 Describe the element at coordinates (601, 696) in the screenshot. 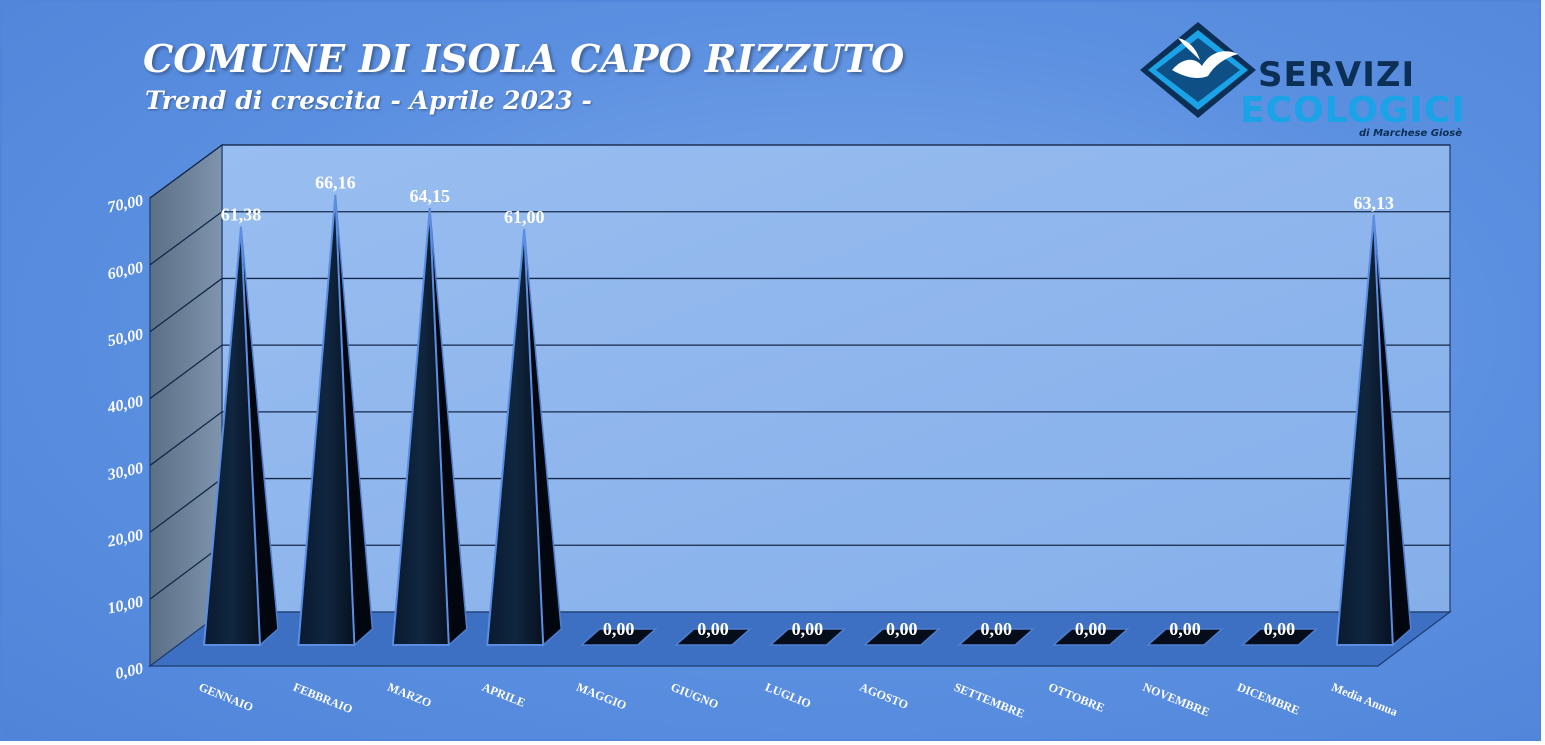

I see `x-tick-label: MAGGIO` at that location.